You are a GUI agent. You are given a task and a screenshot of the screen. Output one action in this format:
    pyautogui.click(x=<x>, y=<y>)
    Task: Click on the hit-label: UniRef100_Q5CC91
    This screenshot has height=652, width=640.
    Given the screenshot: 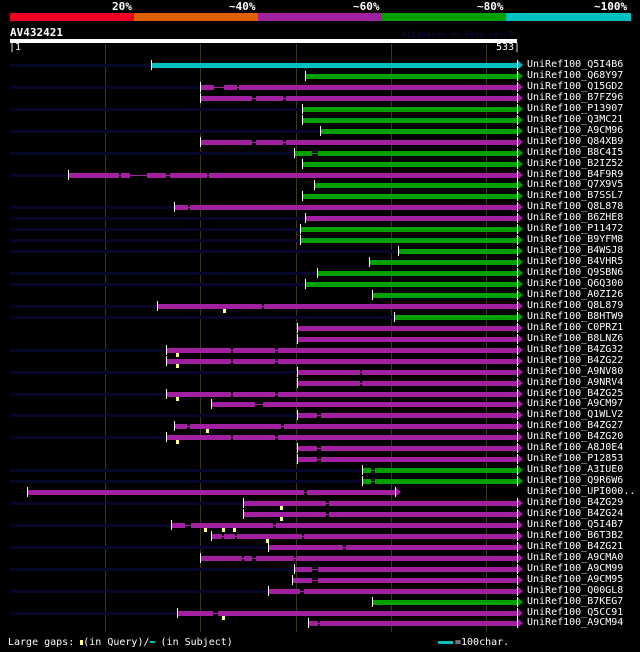 What is the action you would take?
    pyautogui.click(x=575, y=612)
    